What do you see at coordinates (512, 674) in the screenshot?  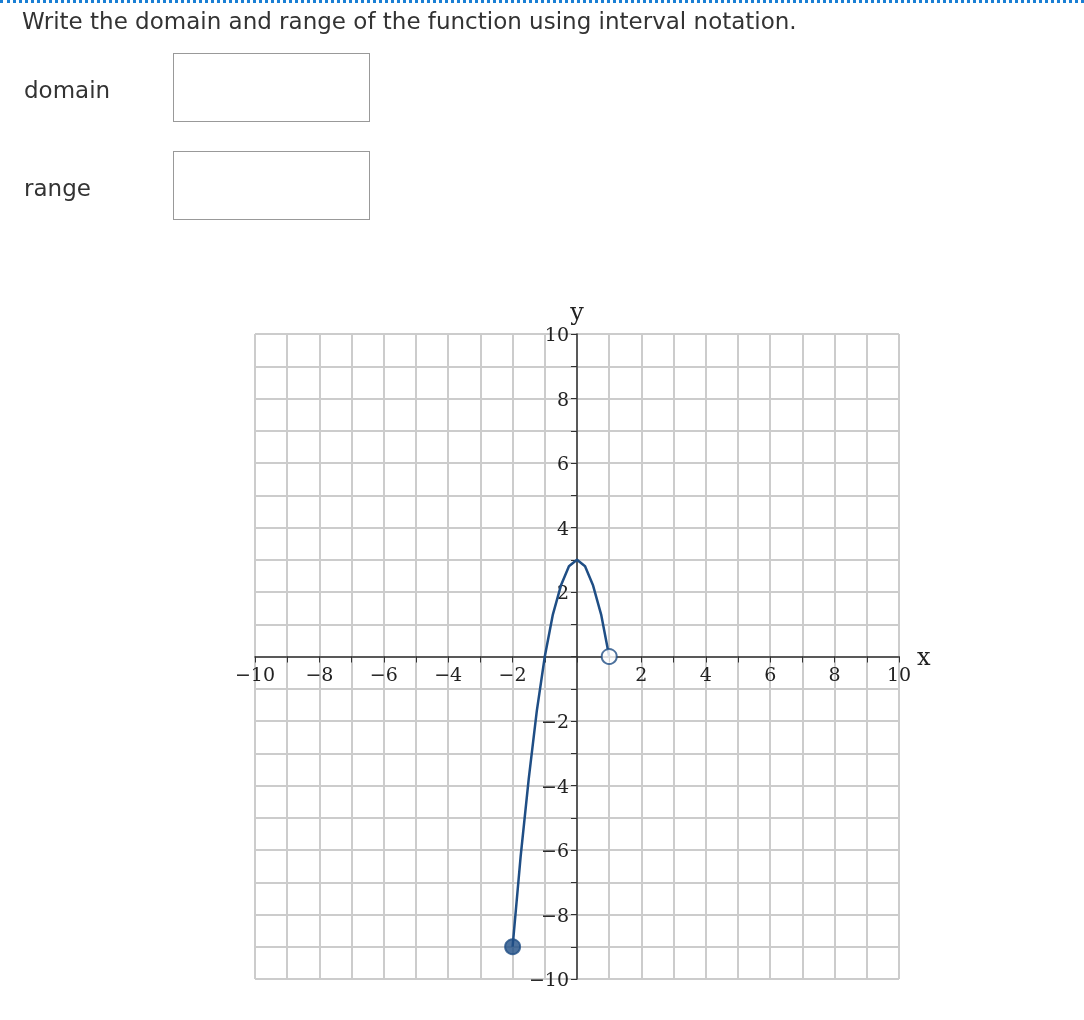 I see `x-tick-label: −2` at bounding box center [512, 674].